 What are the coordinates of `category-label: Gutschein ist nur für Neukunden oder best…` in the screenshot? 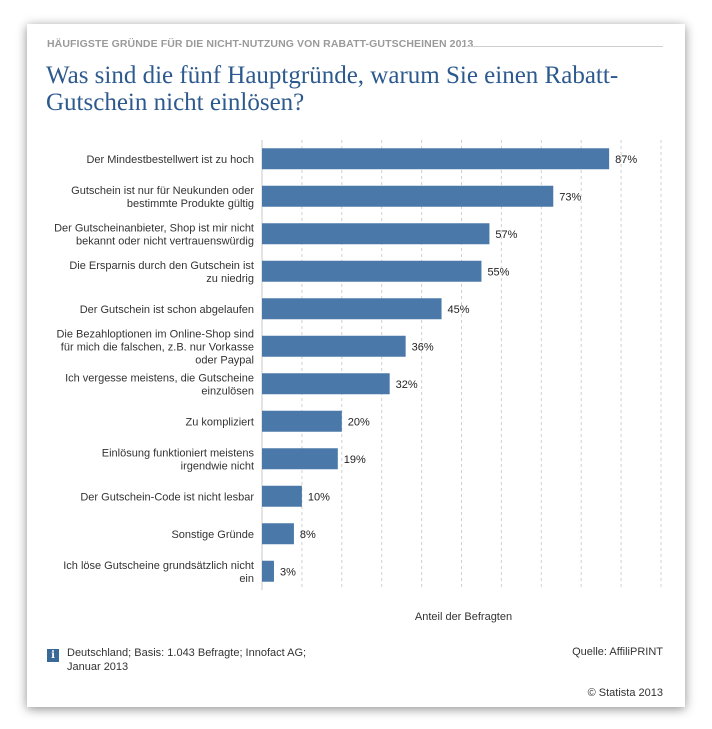 It's located at (162, 197).